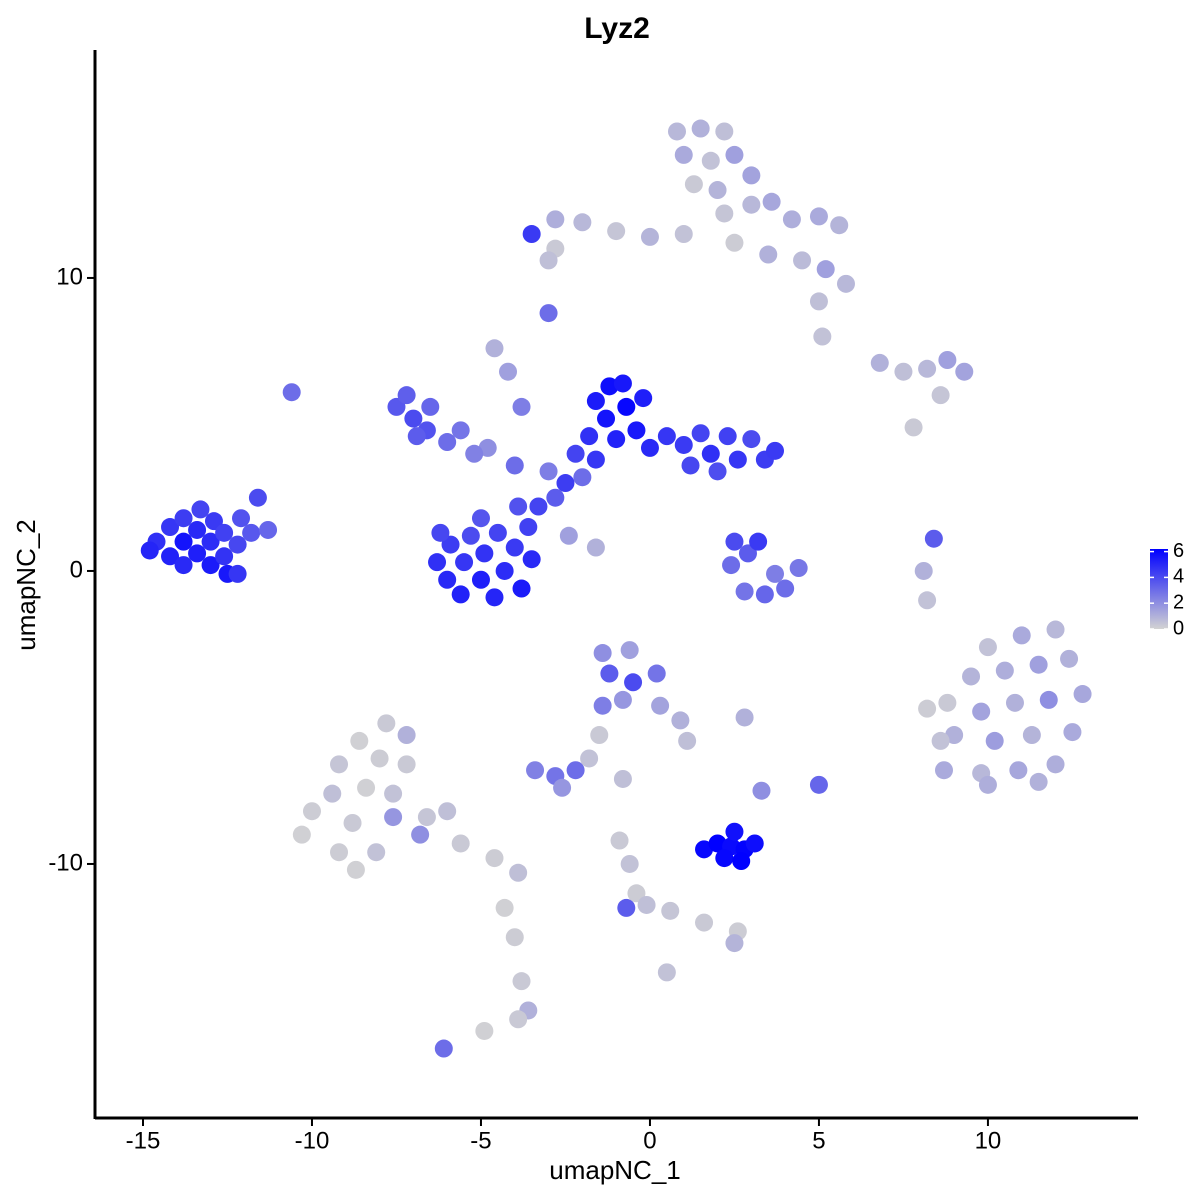 Image resolution: width=1200 pixels, height=1200 pixels. Describe the element at coordinates (69, 276) in the screenshot. I see `y-tick-label: 10` at that location.